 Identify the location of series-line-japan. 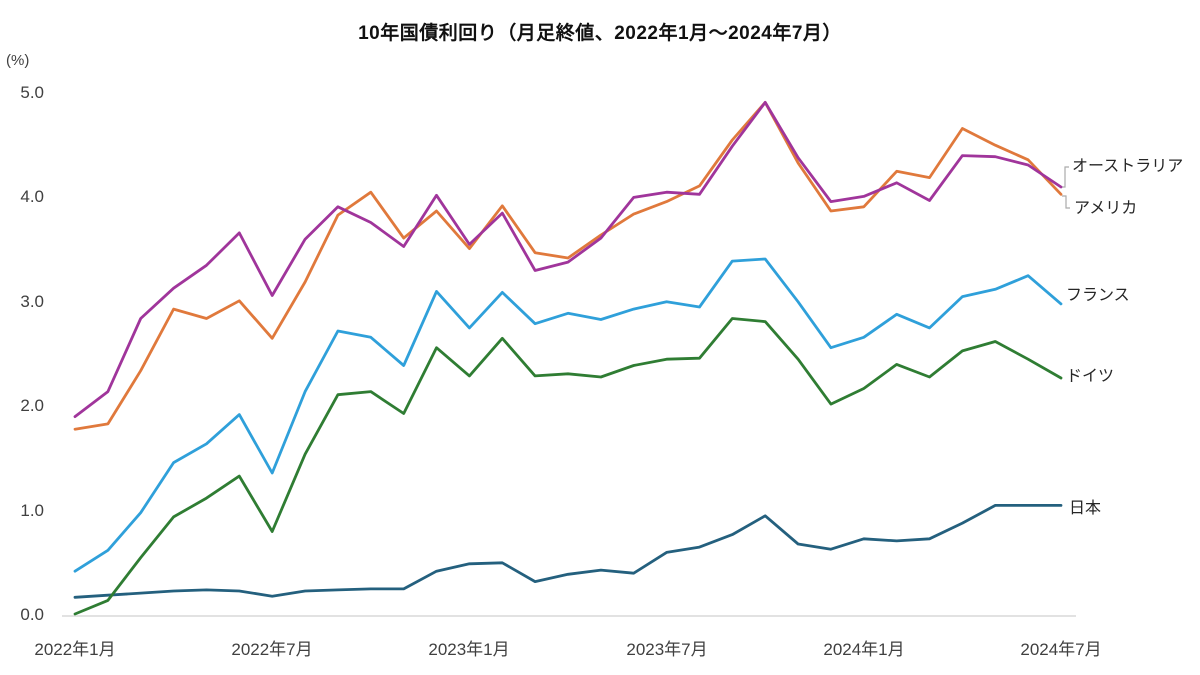
(568, 551).